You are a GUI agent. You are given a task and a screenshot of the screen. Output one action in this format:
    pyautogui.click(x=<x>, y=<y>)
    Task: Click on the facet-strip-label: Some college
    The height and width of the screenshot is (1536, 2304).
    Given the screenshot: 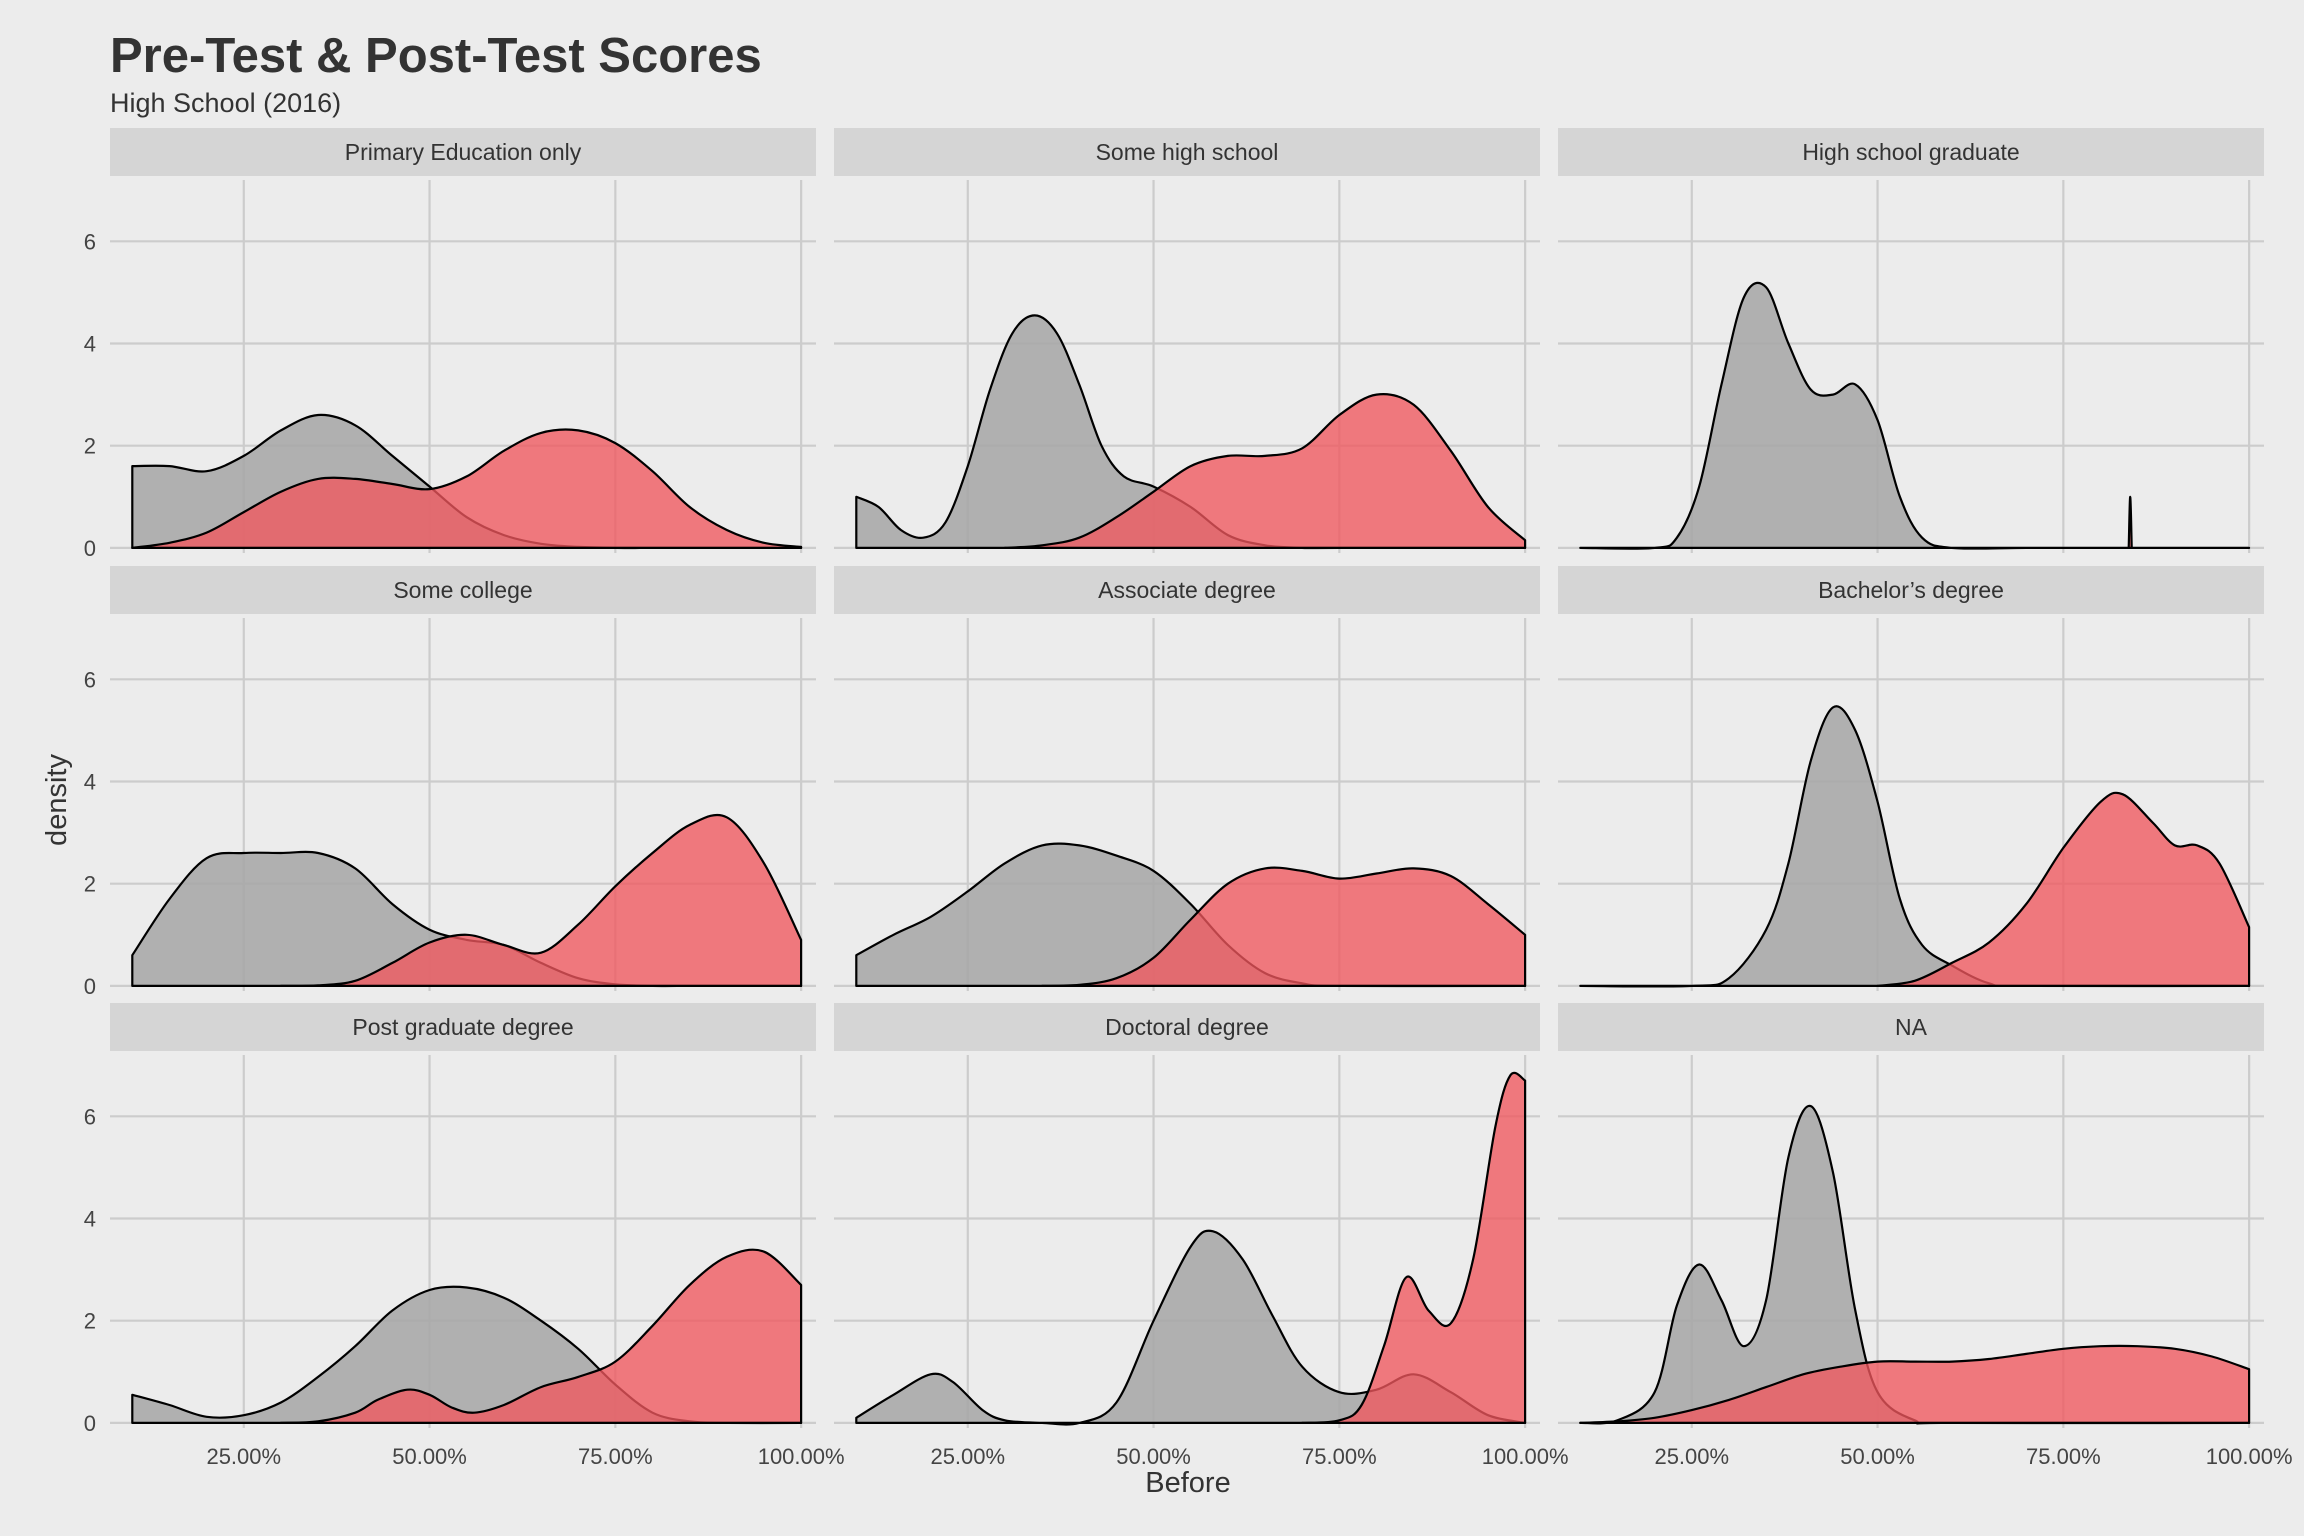 What is the action you would take?
    pyautogui.click(x=462, y=590)
    